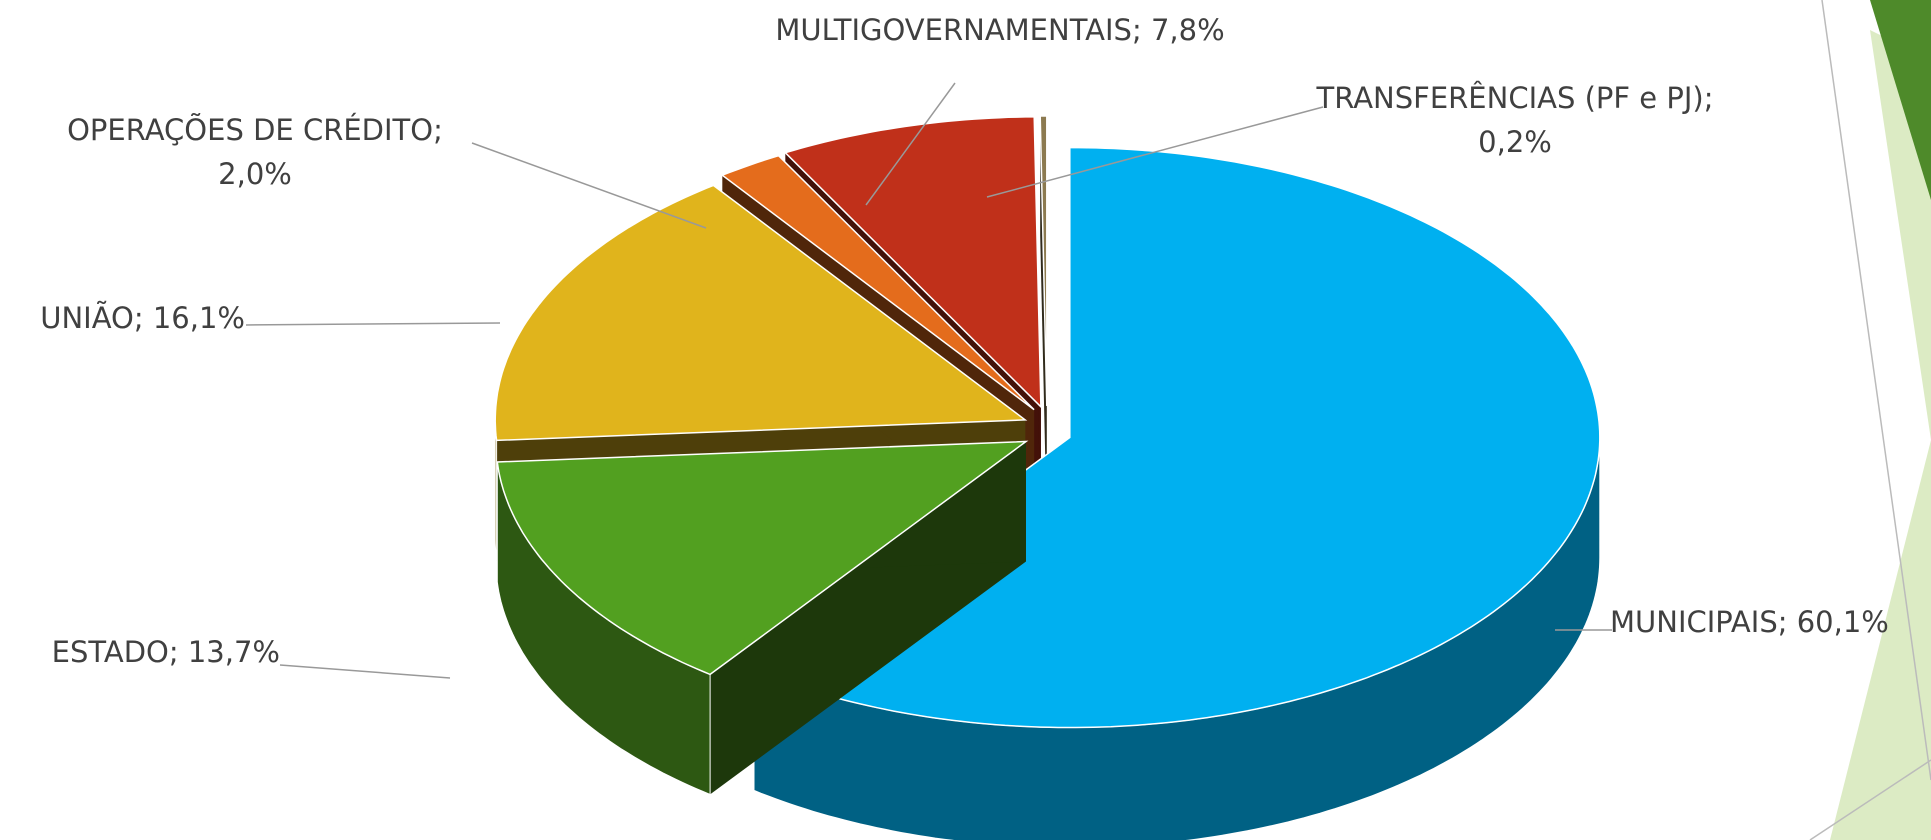  I want to click on data-label: ESTADO; 13,7%, so click(145, 652).